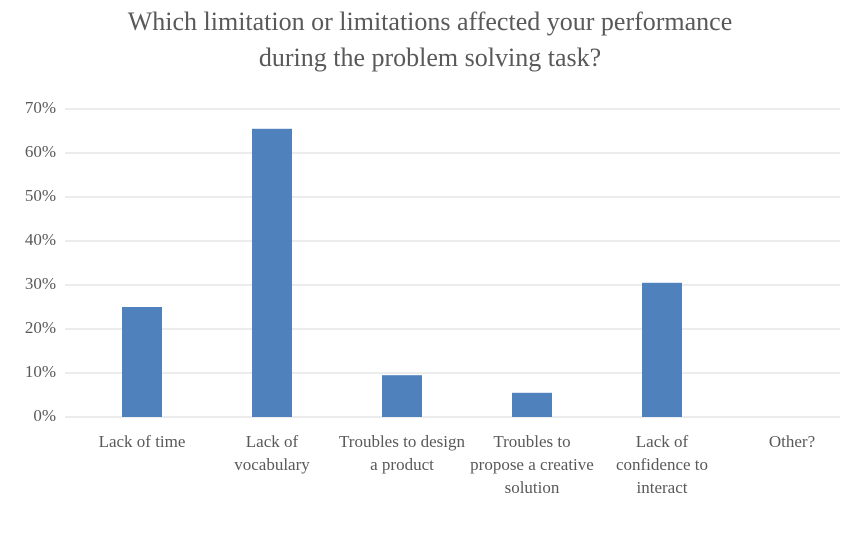 The image size is (842, 537). I want to click on x-tick-label: Lack of vocabulary, so click(272, 453).